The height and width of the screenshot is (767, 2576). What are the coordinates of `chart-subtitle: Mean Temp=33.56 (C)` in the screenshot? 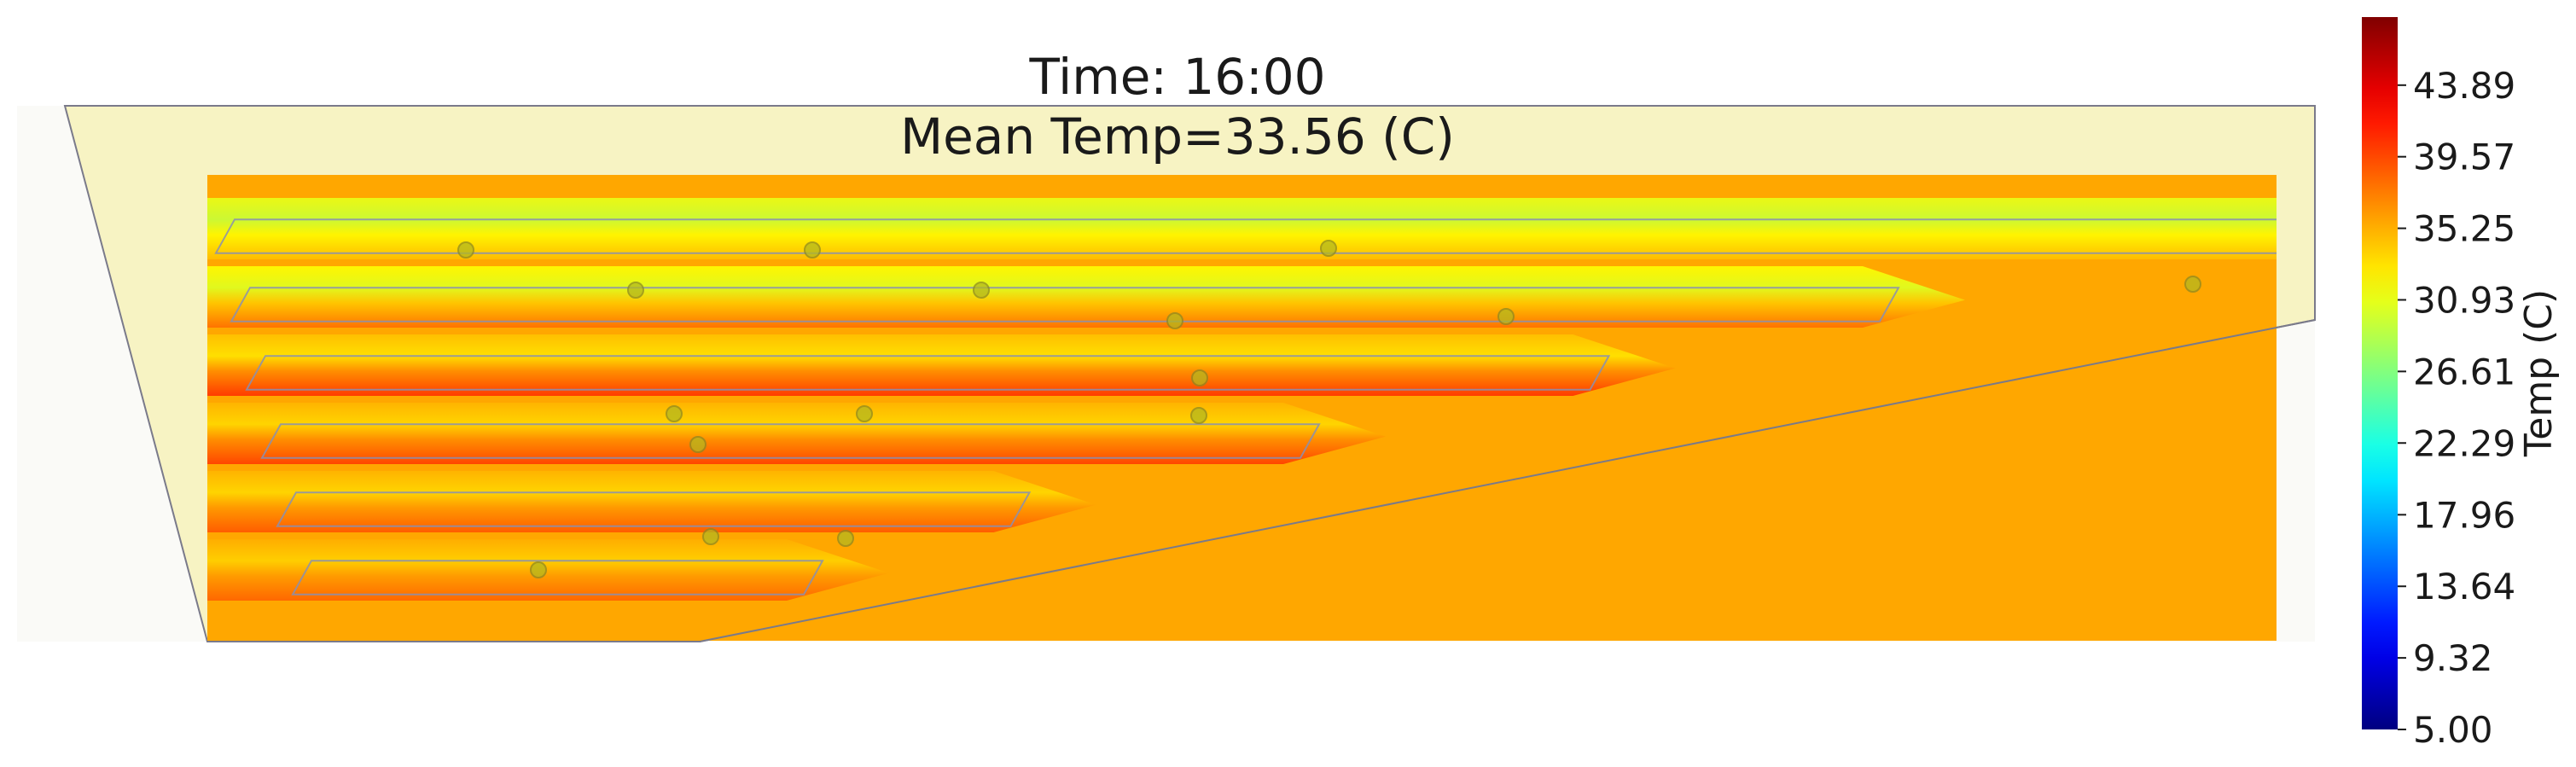 It's located at (1177, 136).